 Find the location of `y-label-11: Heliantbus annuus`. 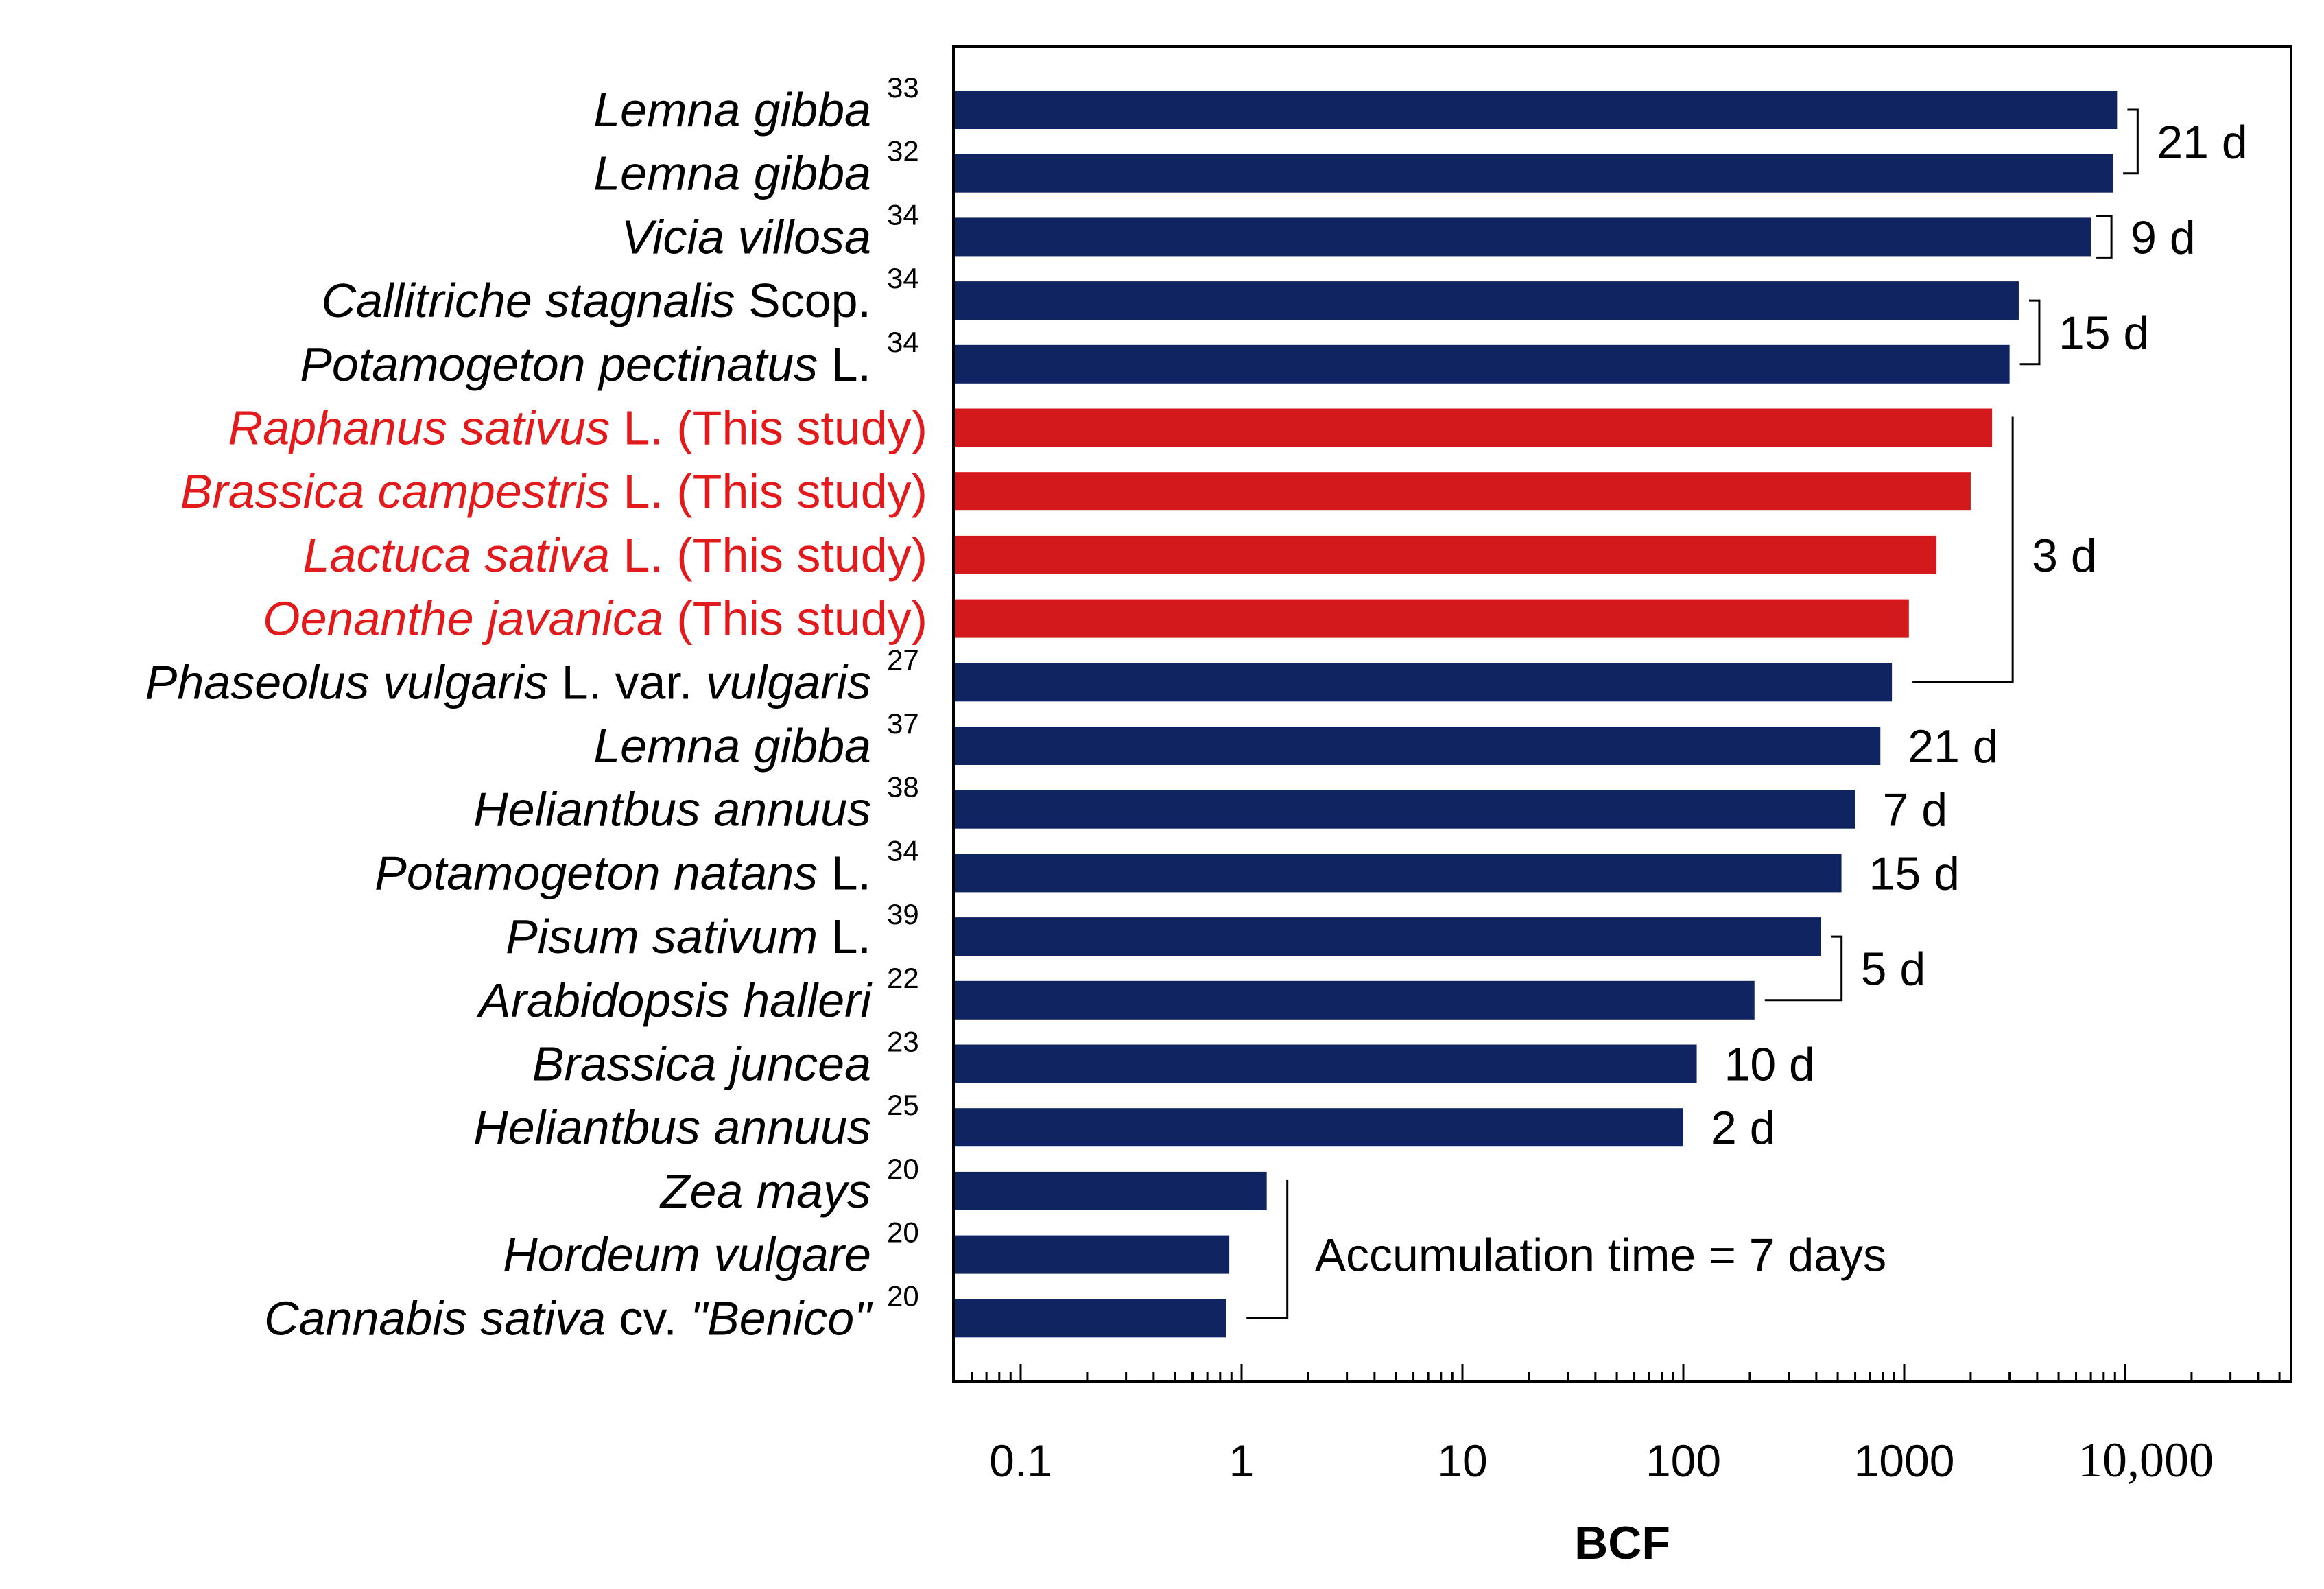

y-label-11: Heliantbus annuus is located at coordinates (672, 810).